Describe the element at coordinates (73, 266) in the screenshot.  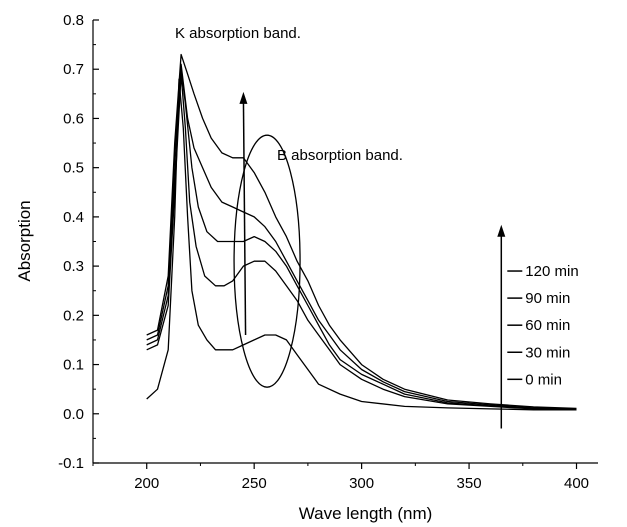
I see `y-tick-label: 0.3` at that location.